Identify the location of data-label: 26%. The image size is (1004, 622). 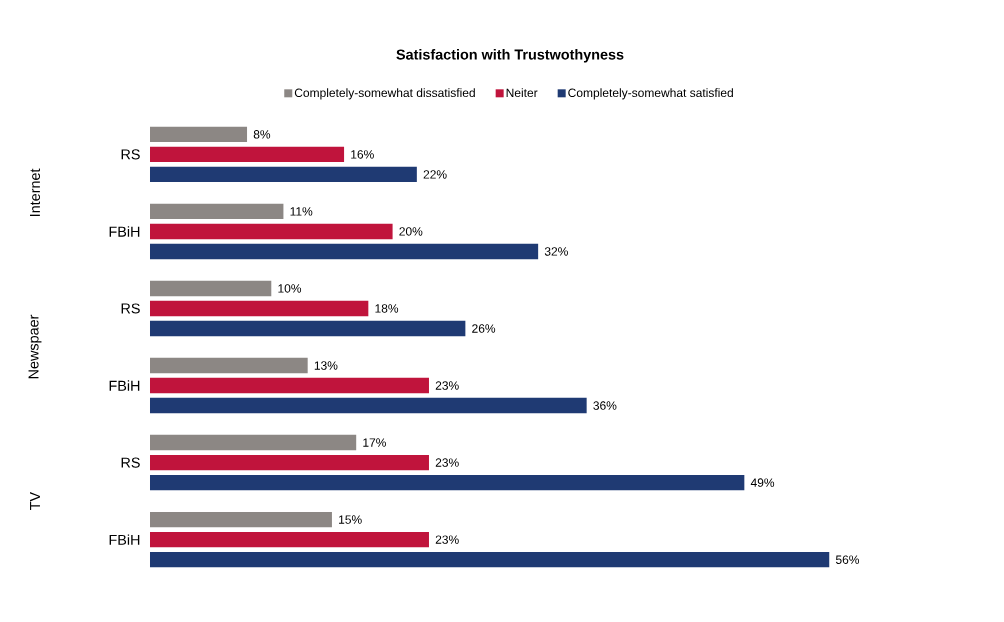
(484, 328).